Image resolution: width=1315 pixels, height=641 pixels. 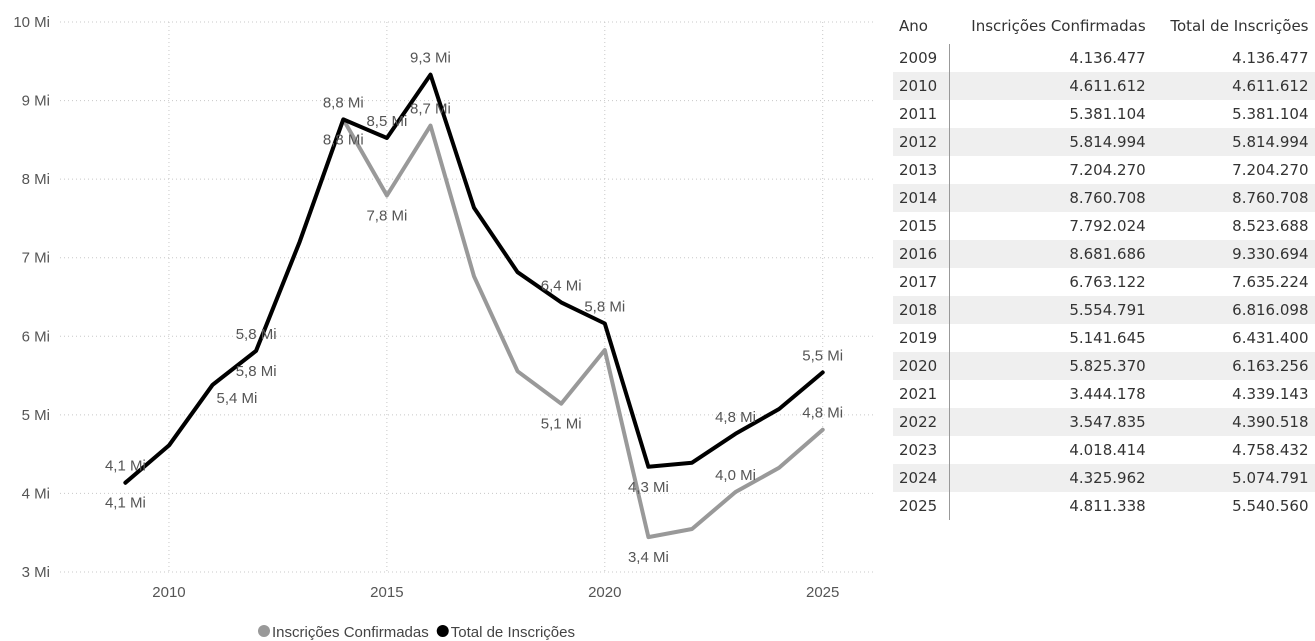 What do you see at coordinates (350, 632) in the screenshot?
I see `legend-label: Inscrições Confirmadas` at bounding box center [350, 632].